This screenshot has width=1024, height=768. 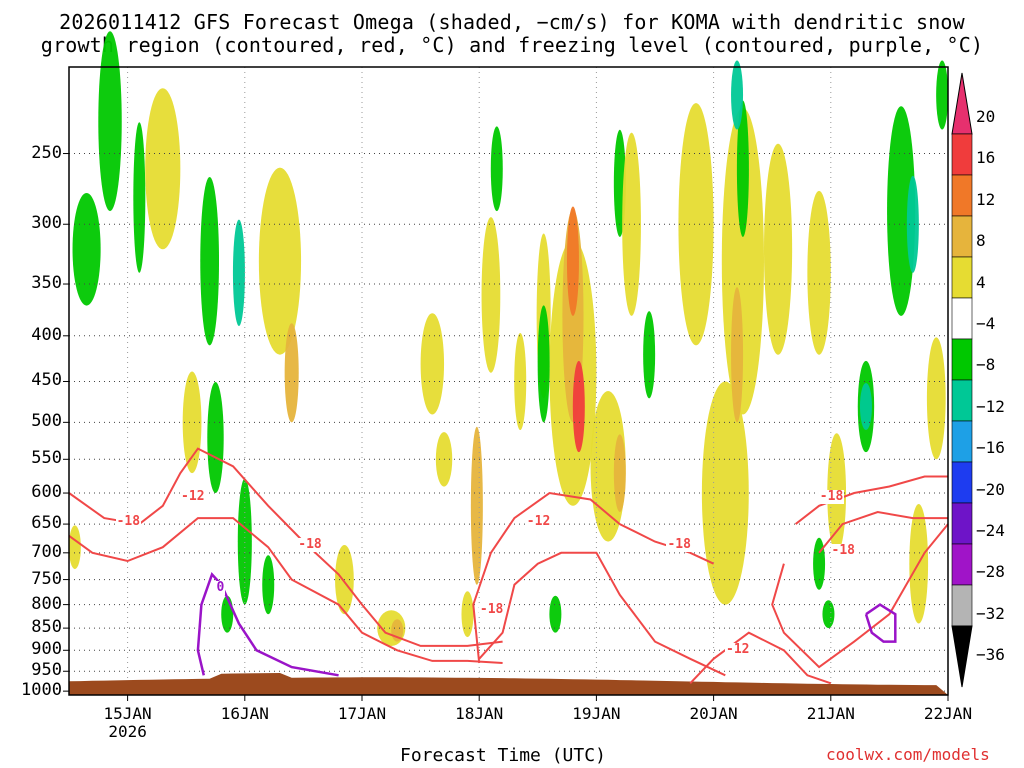 What do you see at coordinates (990, 572) in the screenshot?
I see `colorbar-label-11: −28` at bounding box center [990, 572].